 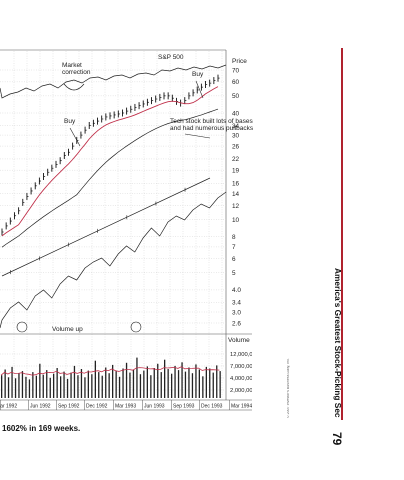 What do you see at coordinates (236, 70) in the screenshot?
I see `price-tick-label: 70` at bounding box center [236, 70].